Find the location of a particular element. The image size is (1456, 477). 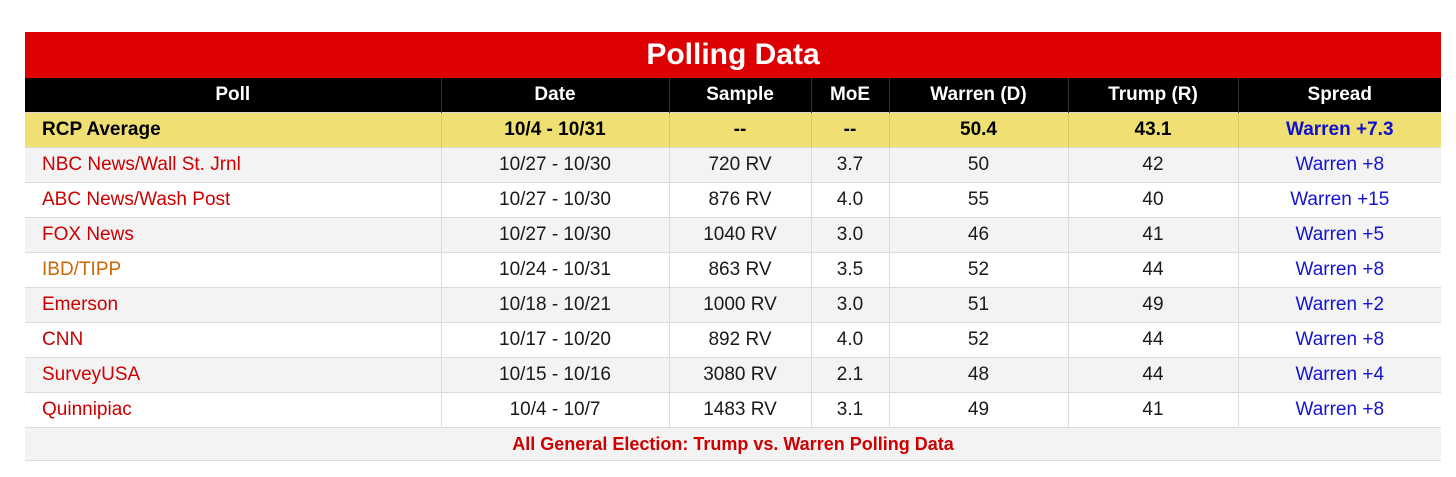

cell-moe: 3.7 is located at coordinates (849, 165).